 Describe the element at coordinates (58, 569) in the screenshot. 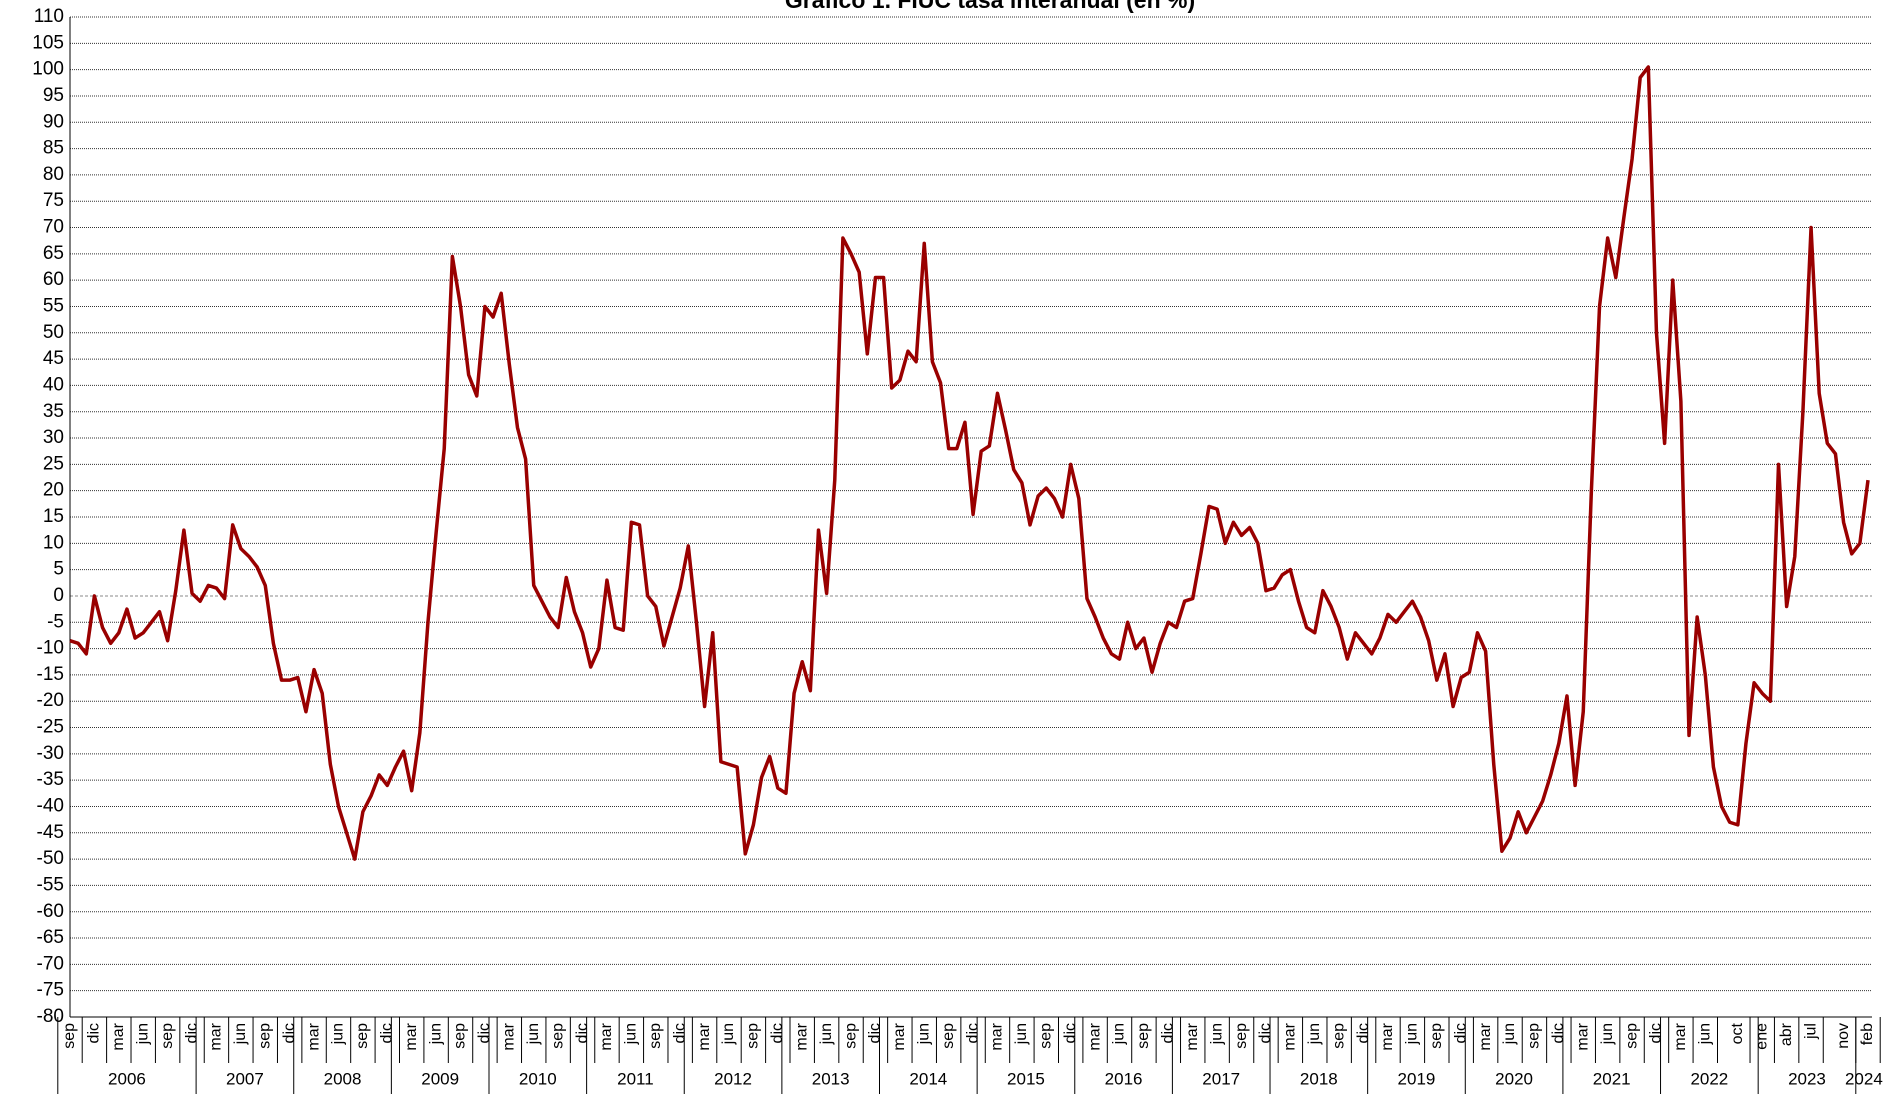

I see `y-tick-label: 5` at that location.